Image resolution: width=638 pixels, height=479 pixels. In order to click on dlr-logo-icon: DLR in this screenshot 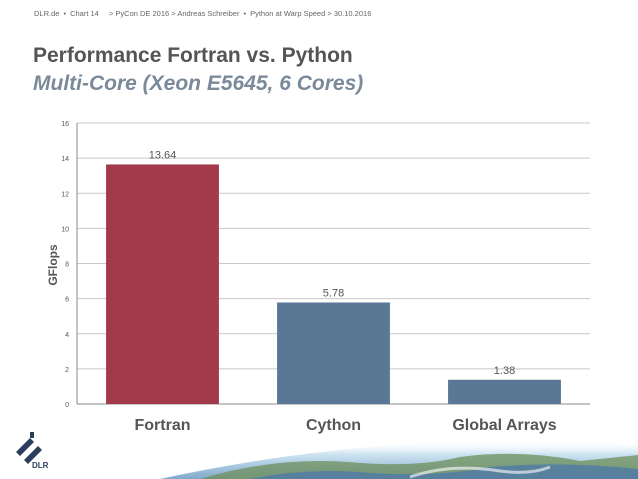, I will do `click(32, 451)`.